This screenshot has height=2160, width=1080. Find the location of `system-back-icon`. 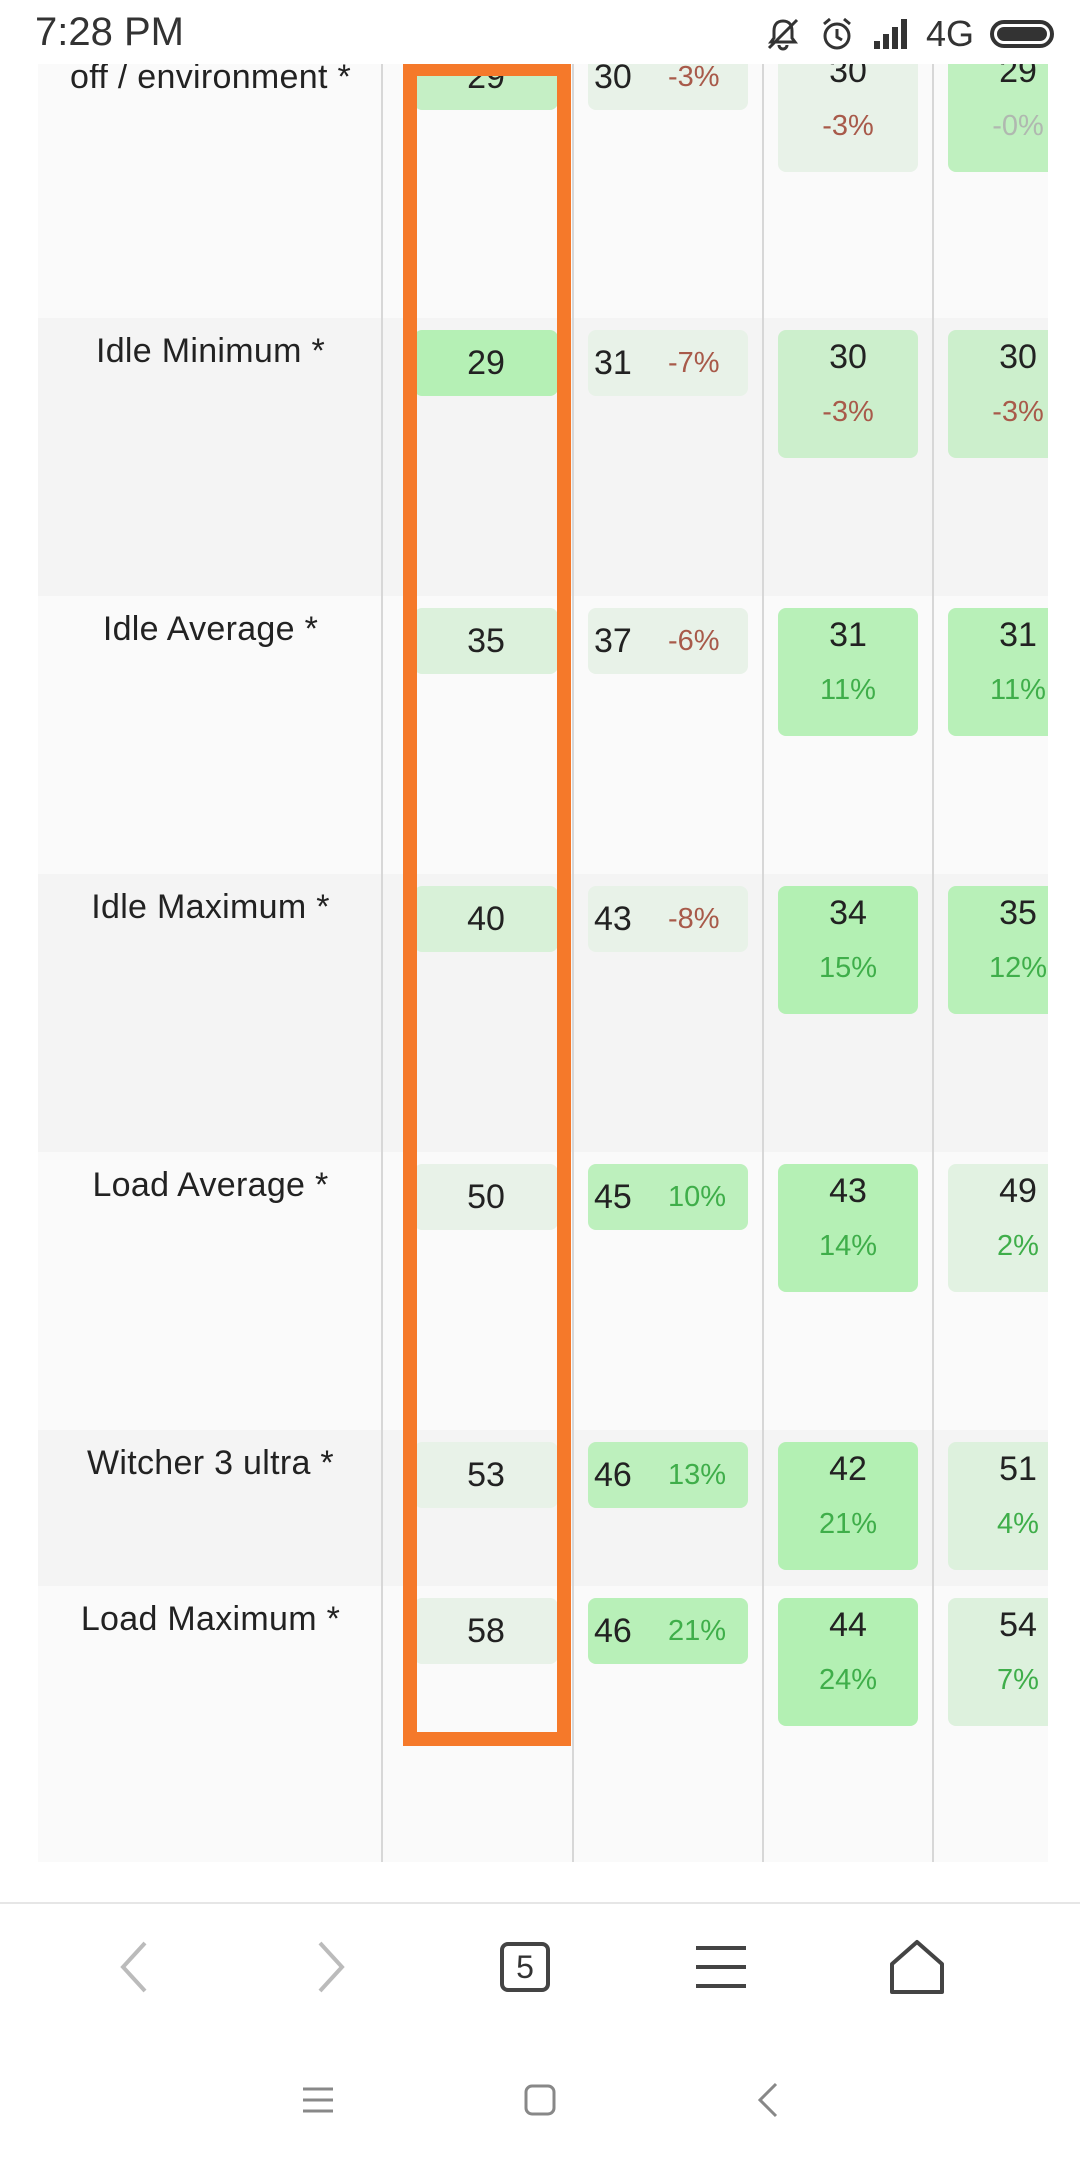

system-back-icon is located at coordinates (767, 2100).